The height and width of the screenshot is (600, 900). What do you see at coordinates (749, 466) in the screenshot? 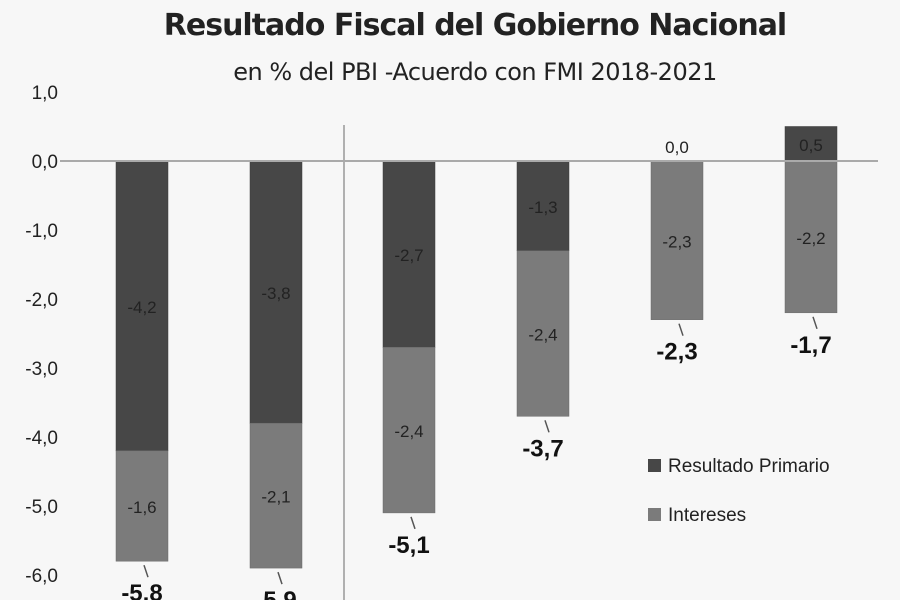
I see `legend-label: Resultado Primario` at bounding box center [749, 466].